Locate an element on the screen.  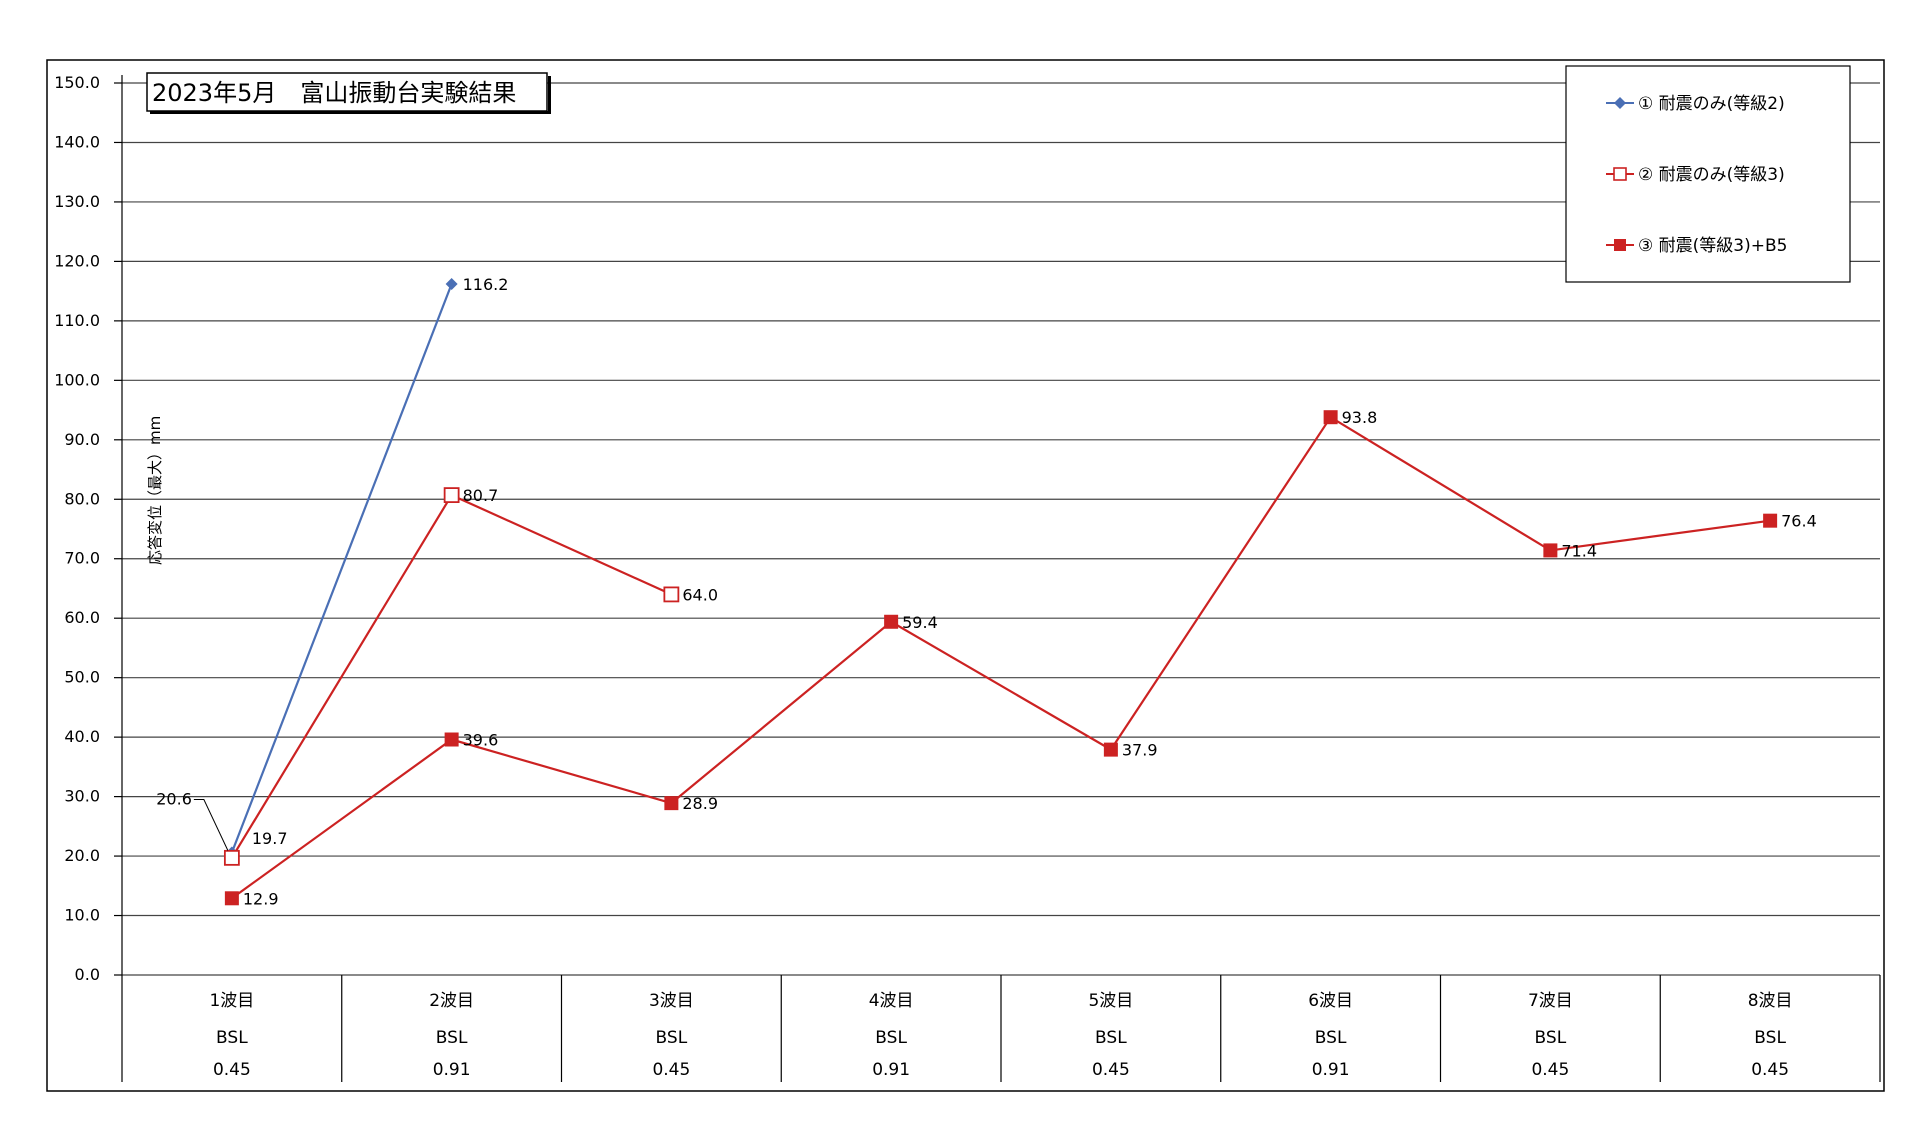
y-tick-label: 150.0 is located at coordinates (77, 82).